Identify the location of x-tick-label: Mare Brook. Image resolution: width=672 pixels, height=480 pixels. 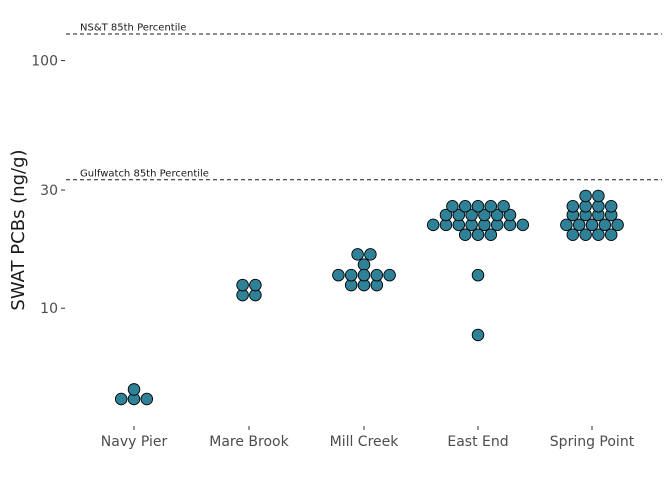
(249, 442).